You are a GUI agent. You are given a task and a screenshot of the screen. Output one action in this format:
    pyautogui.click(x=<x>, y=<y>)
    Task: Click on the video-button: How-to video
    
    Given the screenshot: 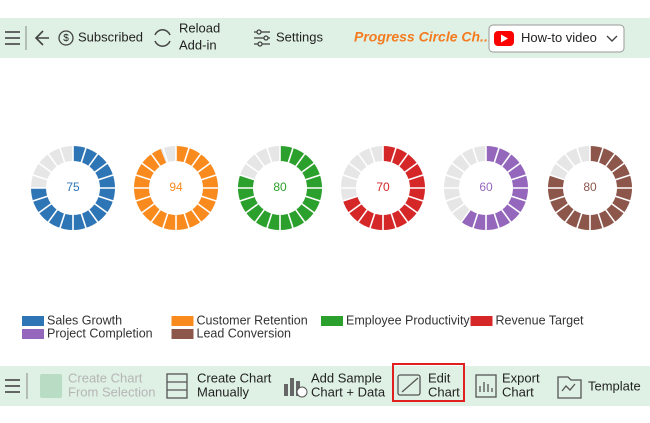 What is the action you would take?
    pyautogui.click(x=556, y=38)
    